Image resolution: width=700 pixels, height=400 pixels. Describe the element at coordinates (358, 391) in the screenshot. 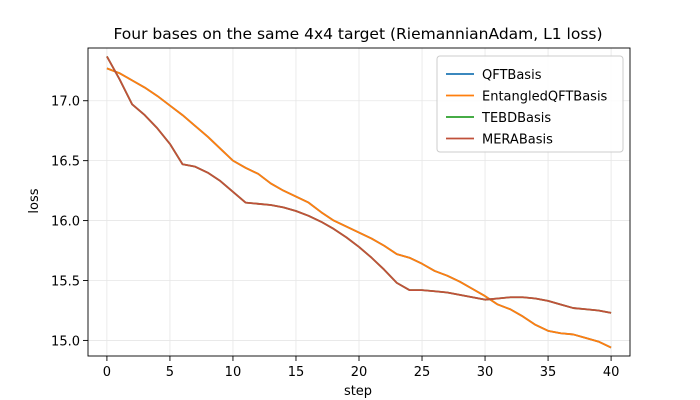

I see `x-axis-label: step` at that location.